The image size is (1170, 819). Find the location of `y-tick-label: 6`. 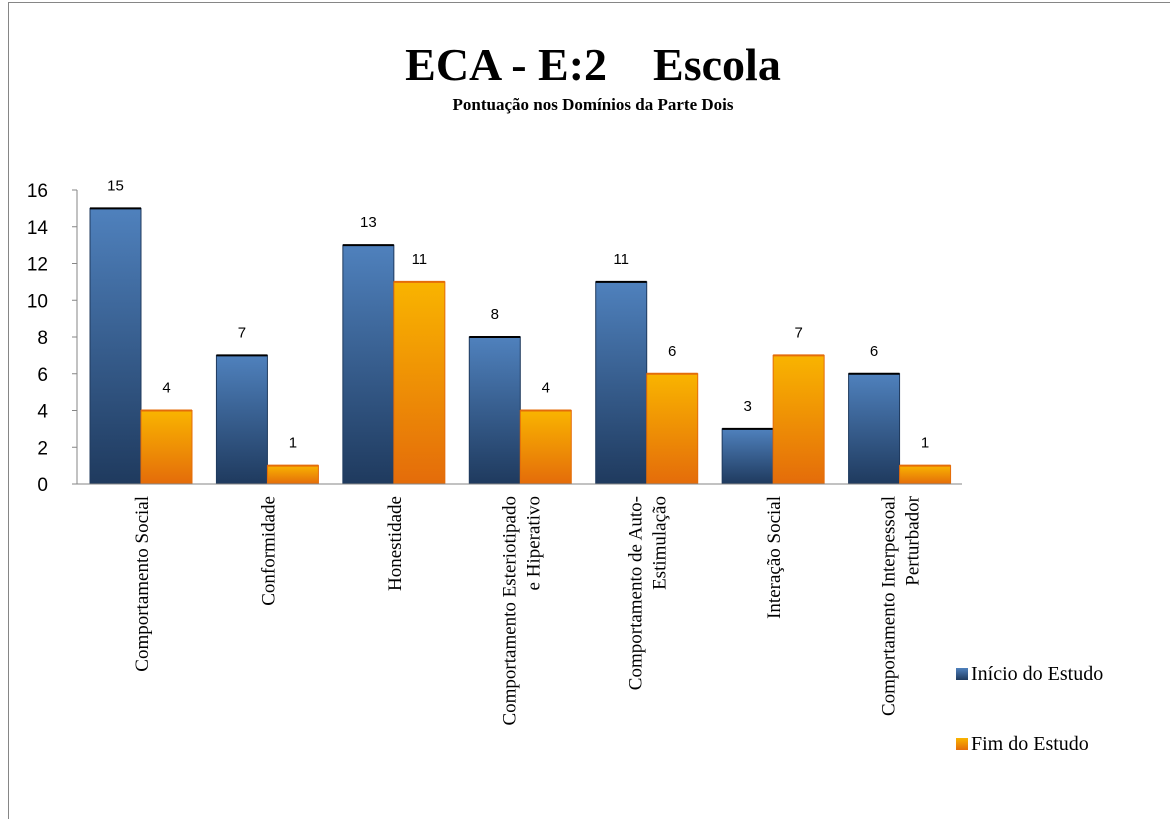

y-tick-label: 6 is located at coordinates (42, 375).